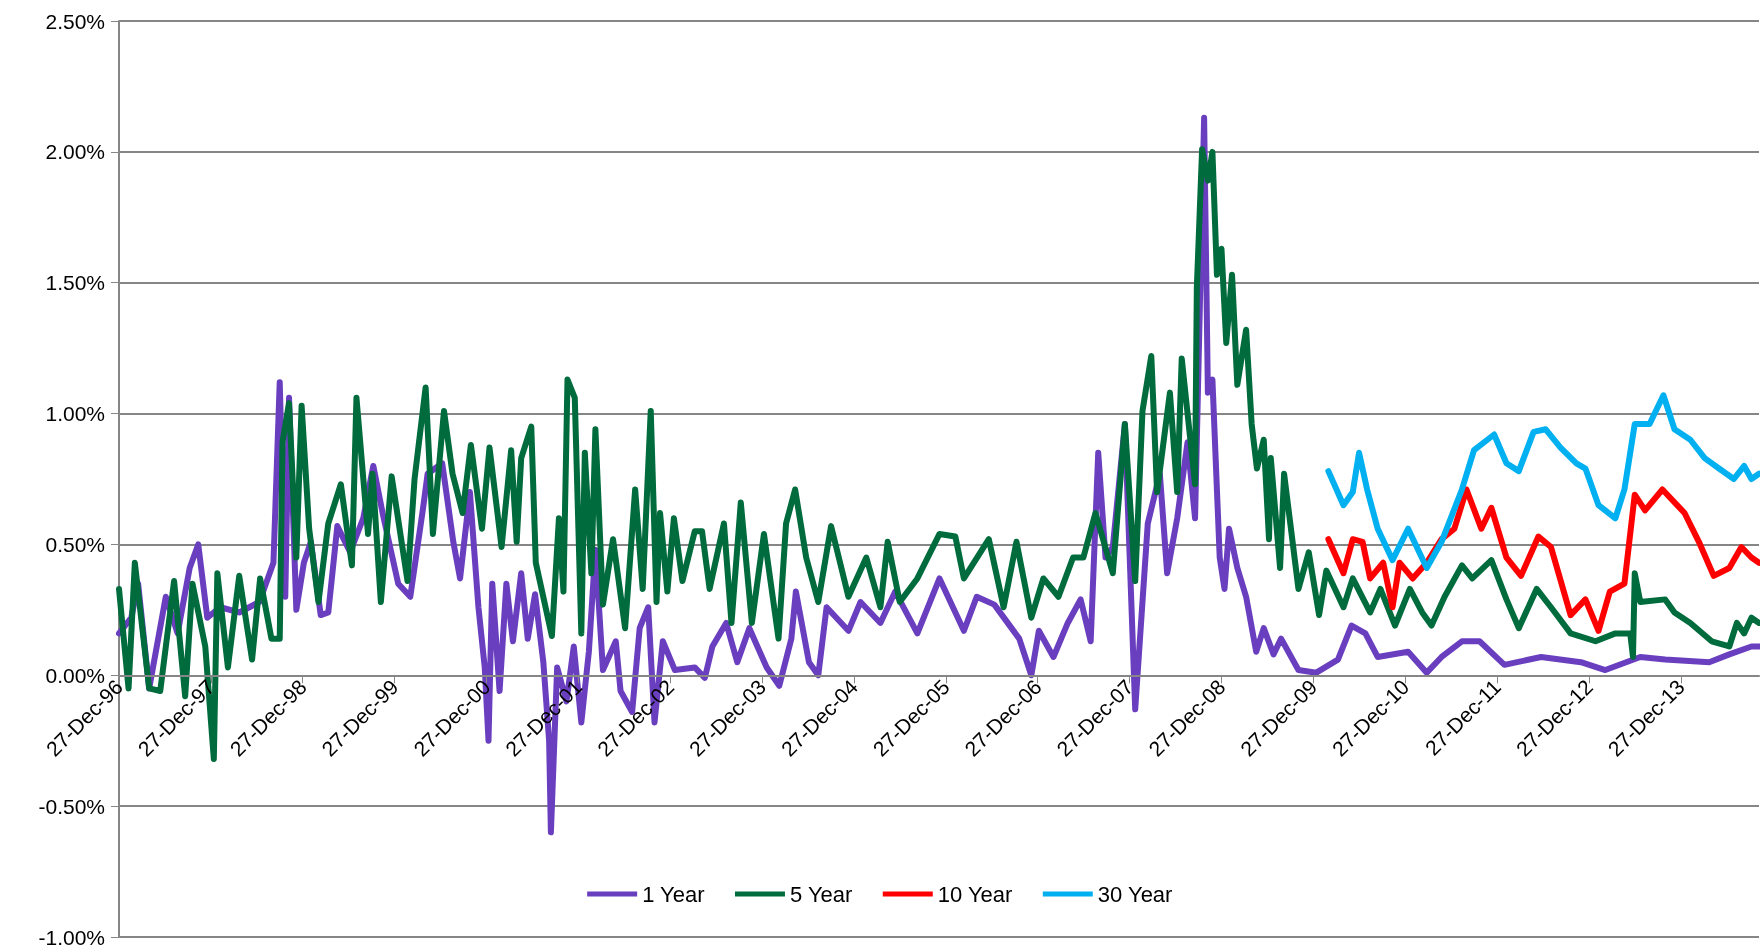 Image resolution: width=1760 pixels, height=948 pixels. I want to click on y-tick-label: -0.50%, so click(71, 806).